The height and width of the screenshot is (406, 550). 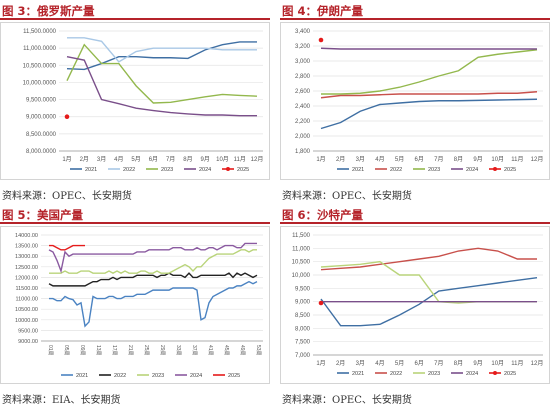 What do you see at coordinates (303, 329) in the screenshot?
I see `y-tick-label: 8,000` at bounding box center [303, 329].